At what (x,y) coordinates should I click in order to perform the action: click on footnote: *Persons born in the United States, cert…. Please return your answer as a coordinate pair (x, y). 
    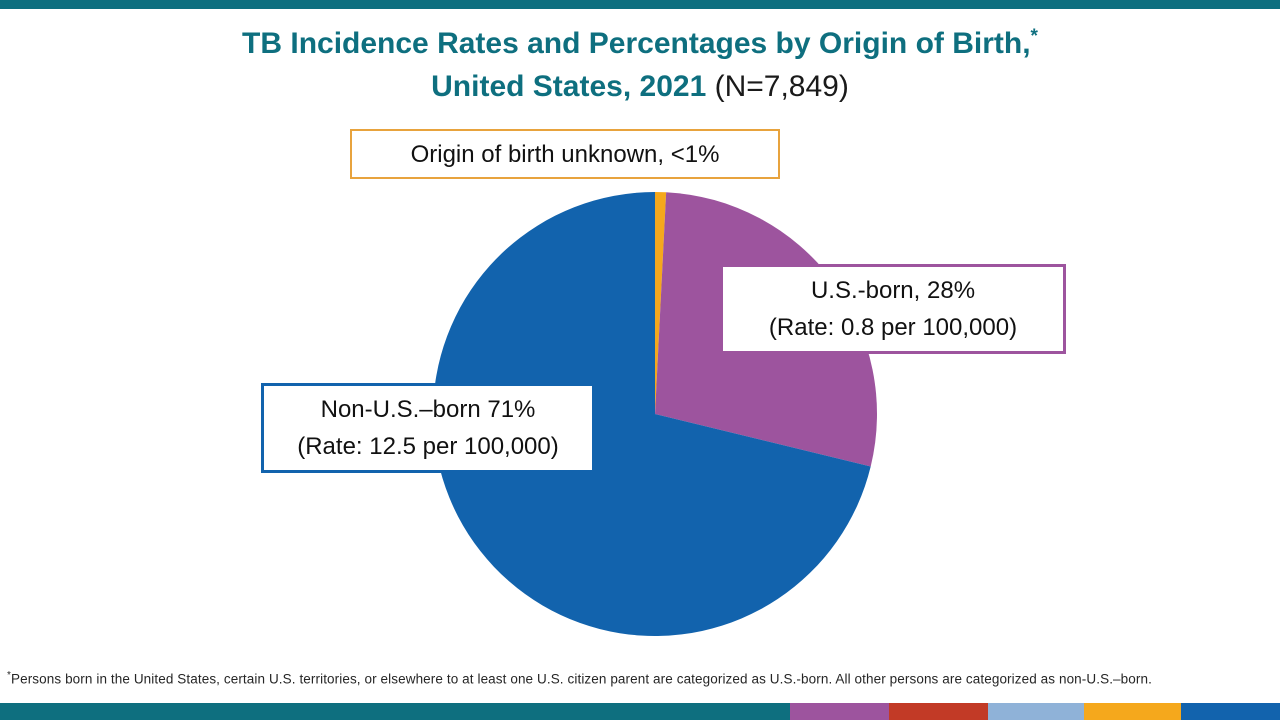
    Looking at the image, I should click on (627, 678).